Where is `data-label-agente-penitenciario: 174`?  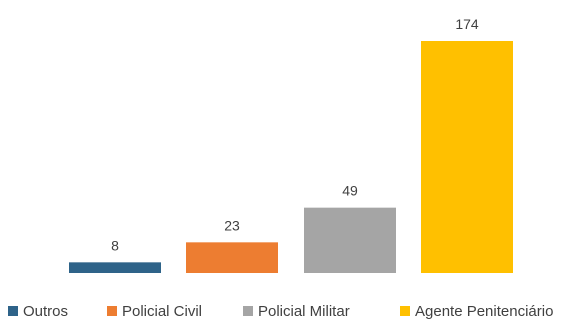
data-label-agente-penitenciario: 174 is located at coordinates (467, 24).